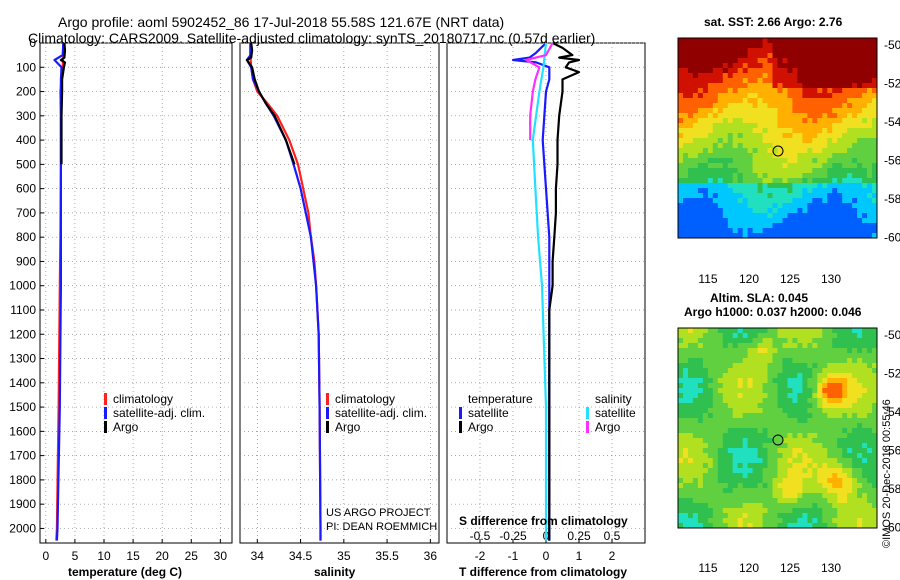 The image size is (900, 580). I want to click on legend-label-climatology: climatology, so click(365, 399).